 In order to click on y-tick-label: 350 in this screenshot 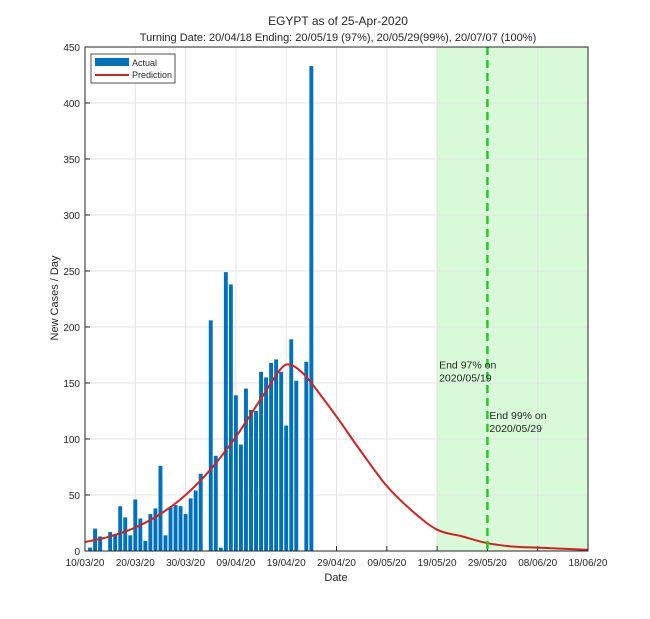, I will do `click(71, 160)`.